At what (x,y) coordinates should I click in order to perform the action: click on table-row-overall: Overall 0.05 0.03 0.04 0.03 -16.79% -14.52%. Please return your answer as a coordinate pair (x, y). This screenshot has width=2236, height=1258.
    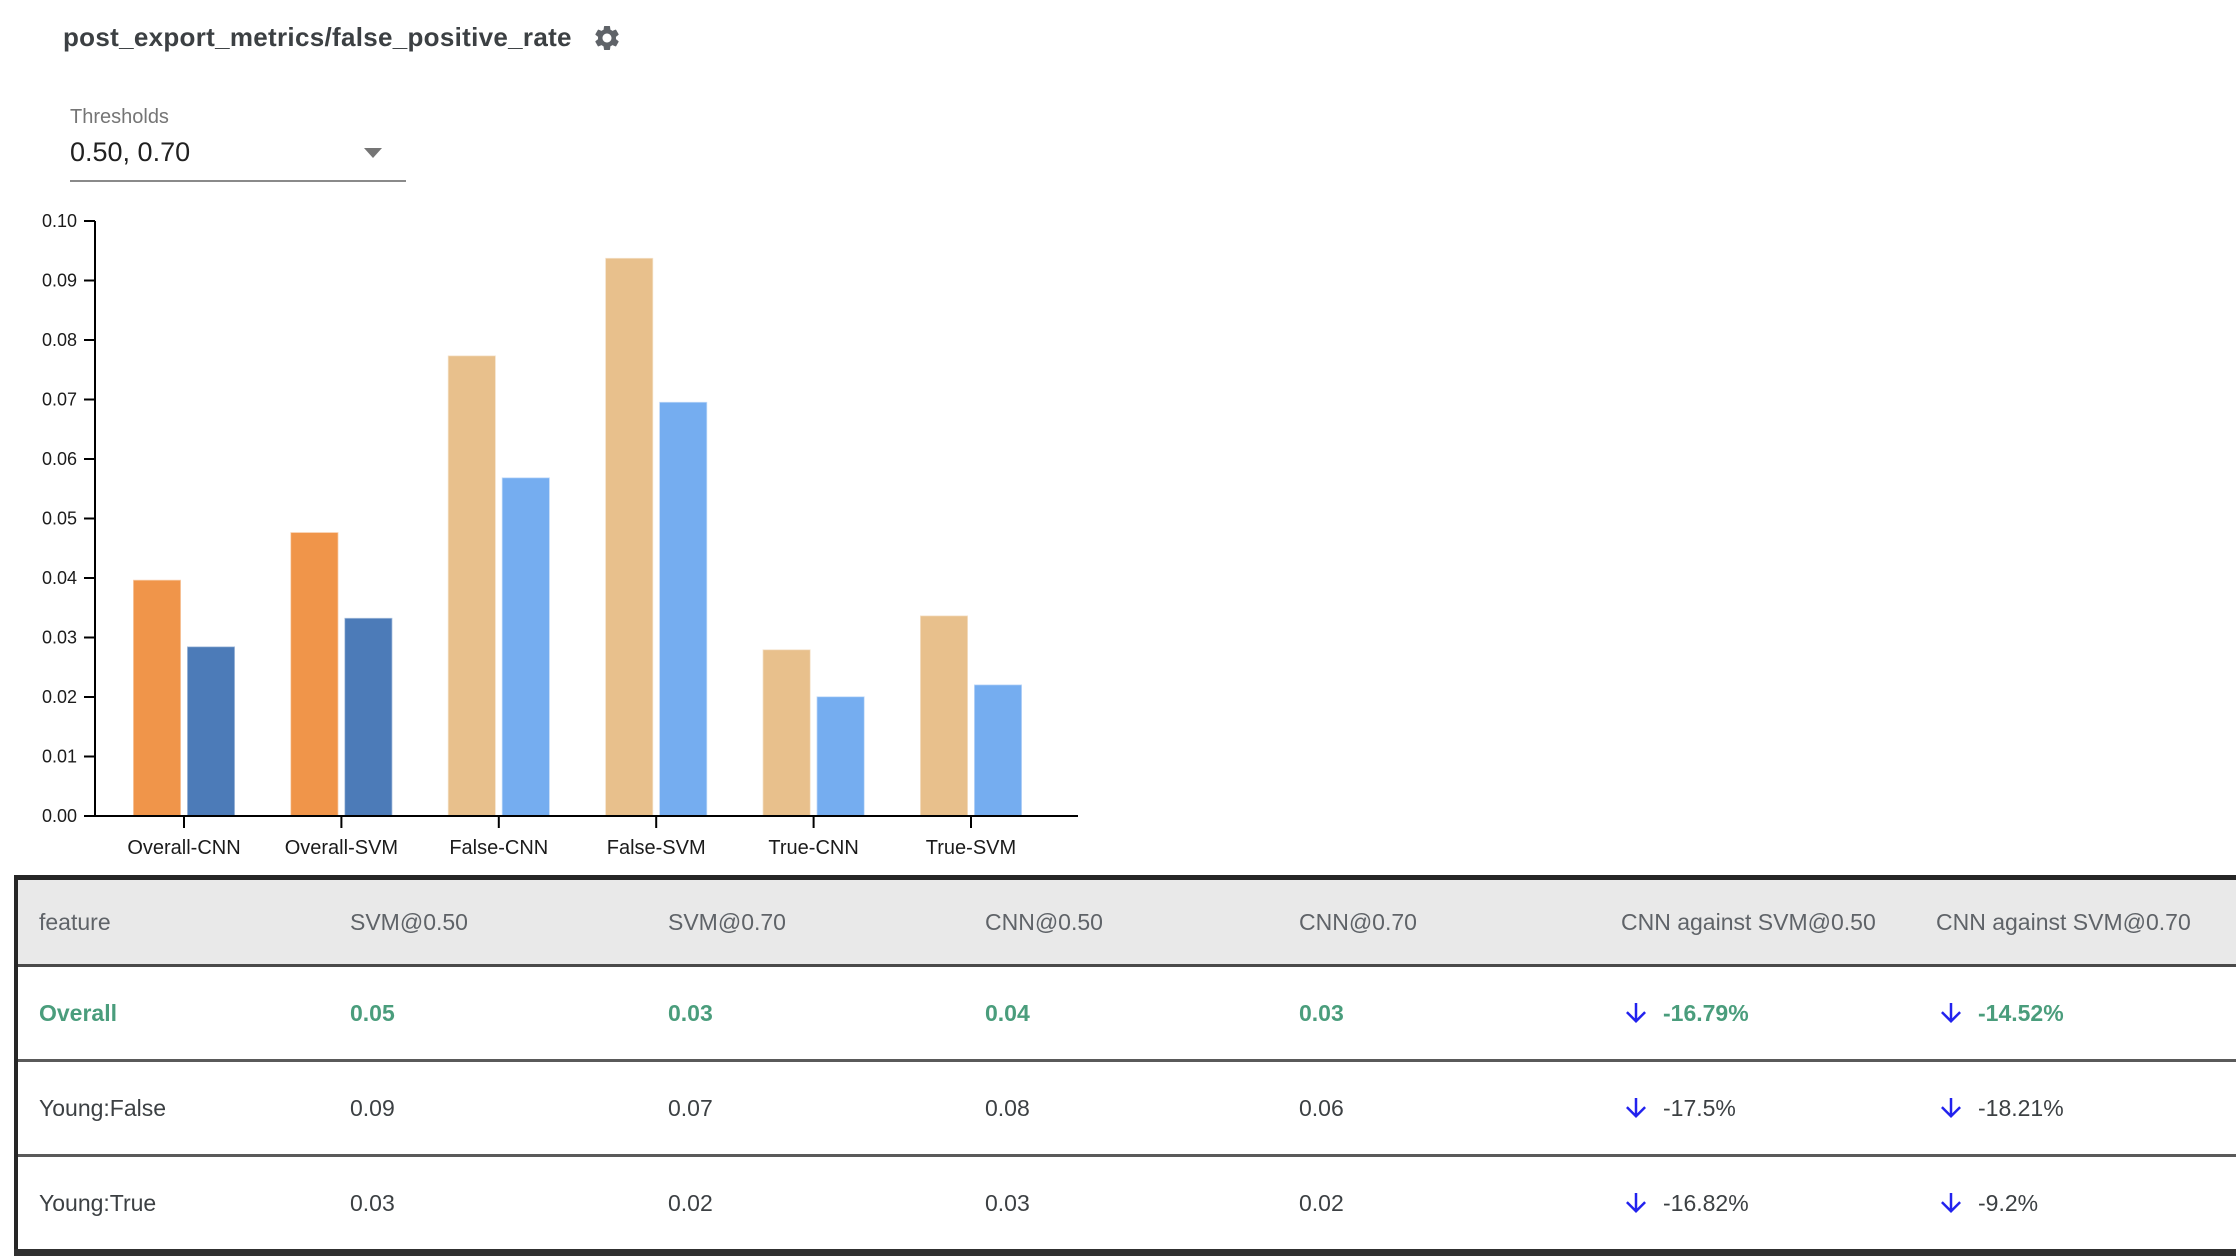
    Looking at the image, I should click on (1126, 1013).